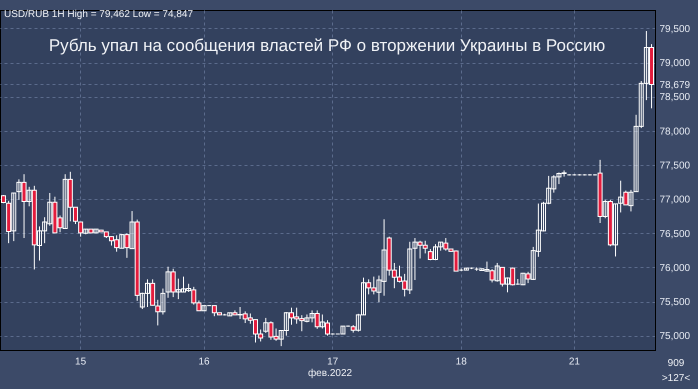 This screenshot has width=698, height=389. I want to click on y-tick-label: 75,500, so click(675, 302).